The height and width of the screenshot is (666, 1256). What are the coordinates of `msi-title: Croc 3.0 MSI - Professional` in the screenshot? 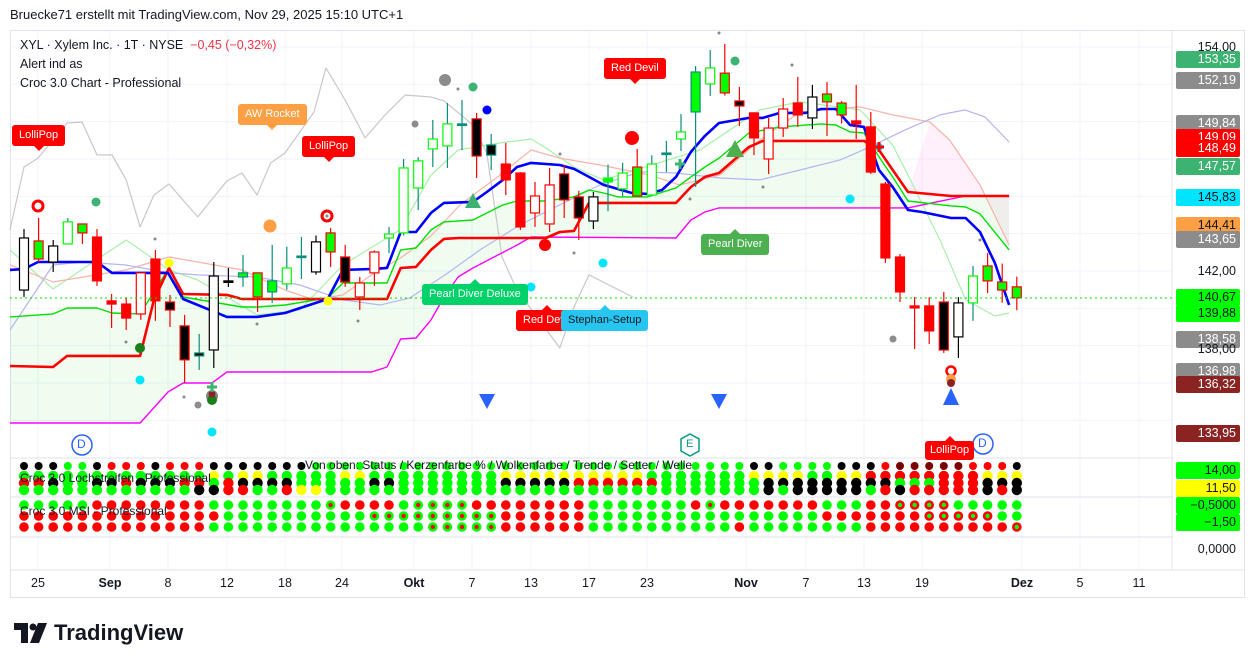 It's located at (93, 511).